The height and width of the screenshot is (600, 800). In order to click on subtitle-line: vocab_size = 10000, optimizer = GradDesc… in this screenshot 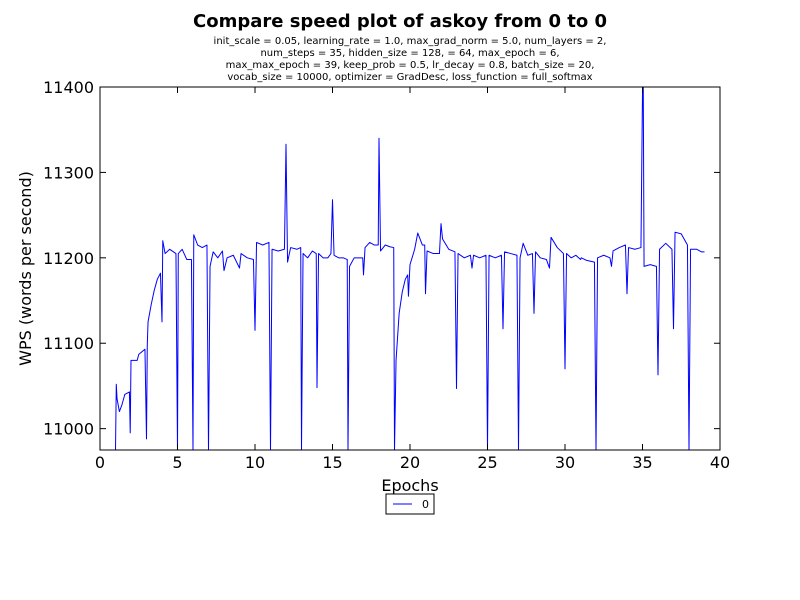, I will do `click(409, 77)`.